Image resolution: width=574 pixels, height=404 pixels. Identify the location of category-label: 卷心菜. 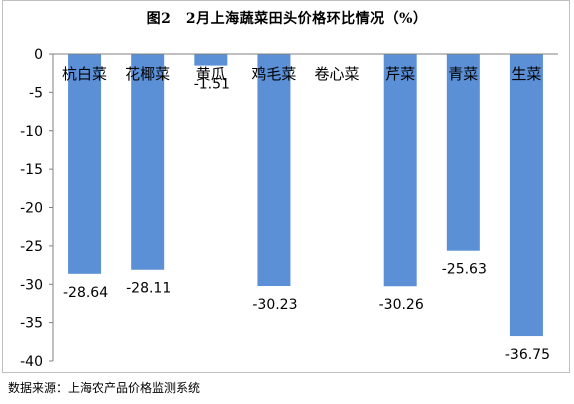
(337, 74).